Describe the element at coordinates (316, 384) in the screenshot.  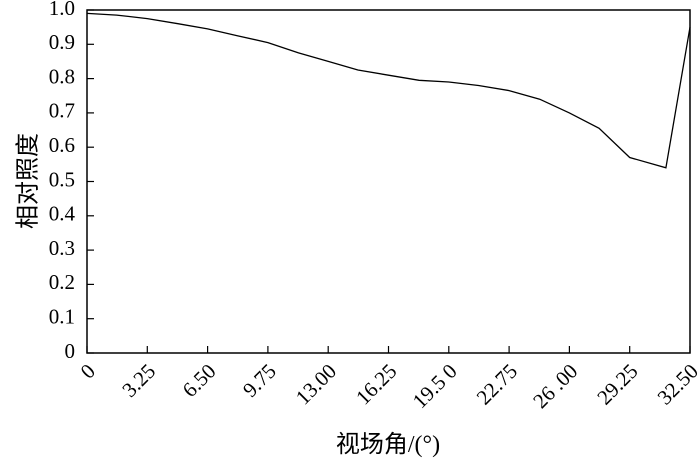
I see `x-tick-label: 13.00` at that location.